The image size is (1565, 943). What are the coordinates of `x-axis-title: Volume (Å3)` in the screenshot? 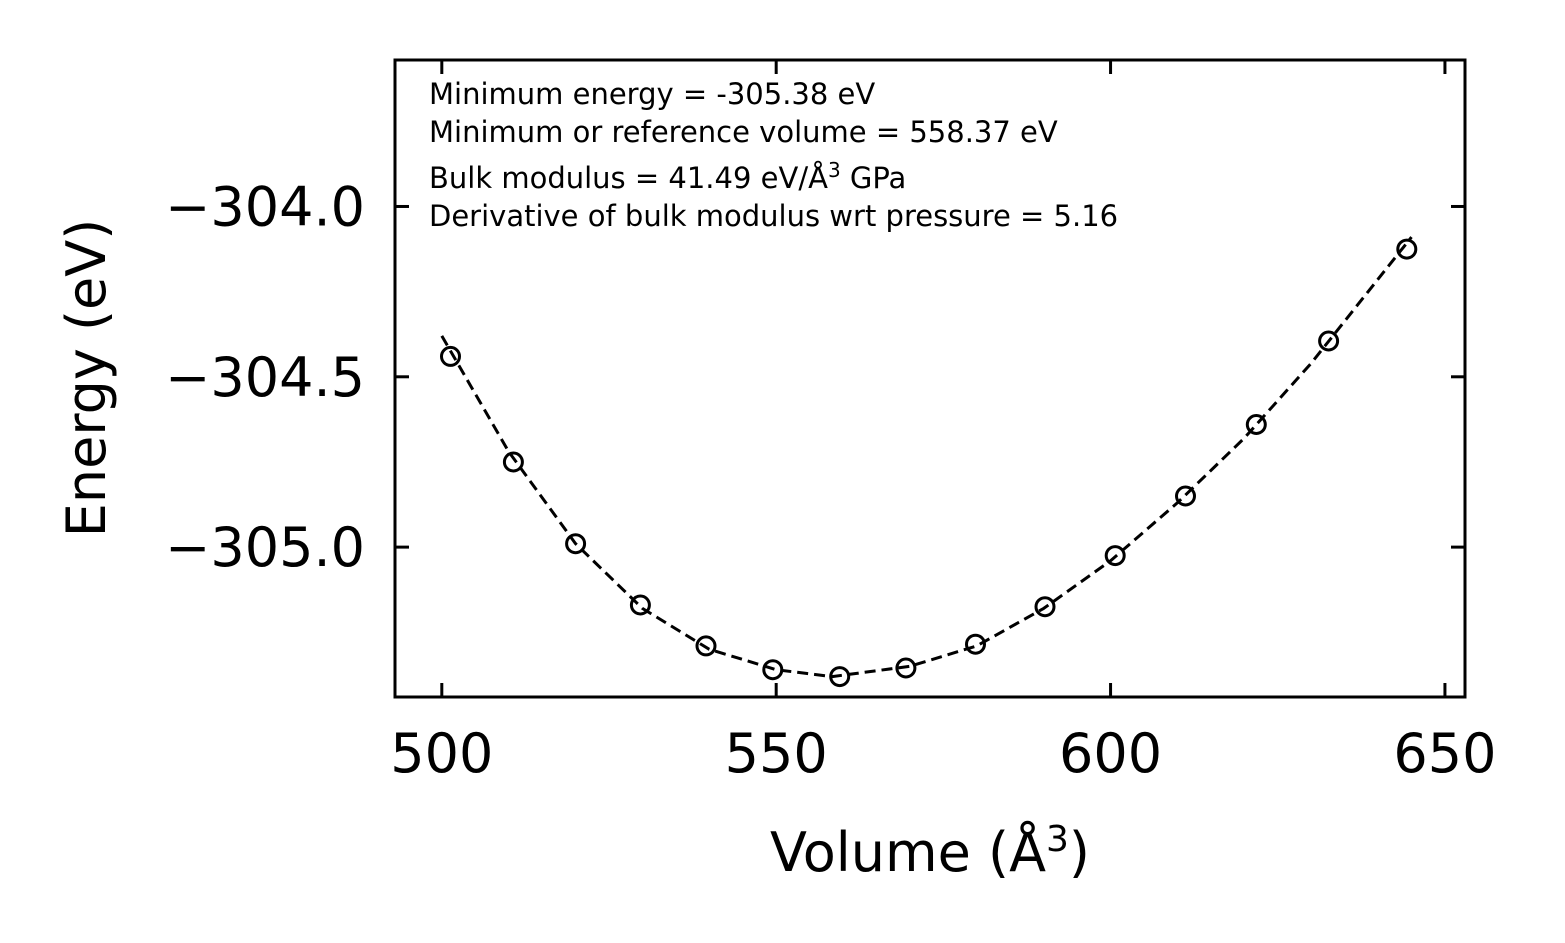 It's located at (930, 851).